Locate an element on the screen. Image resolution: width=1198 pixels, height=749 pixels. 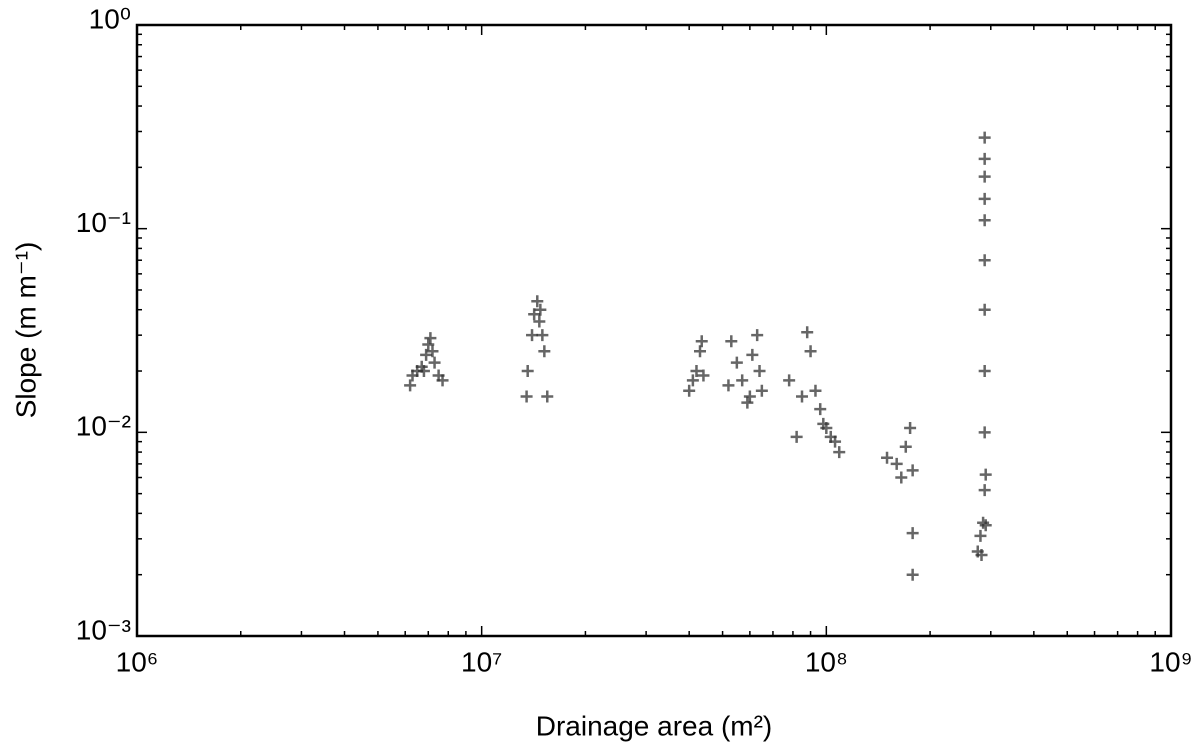
x-tick-label: 10⁹ is located at coordinates (1170, 661).